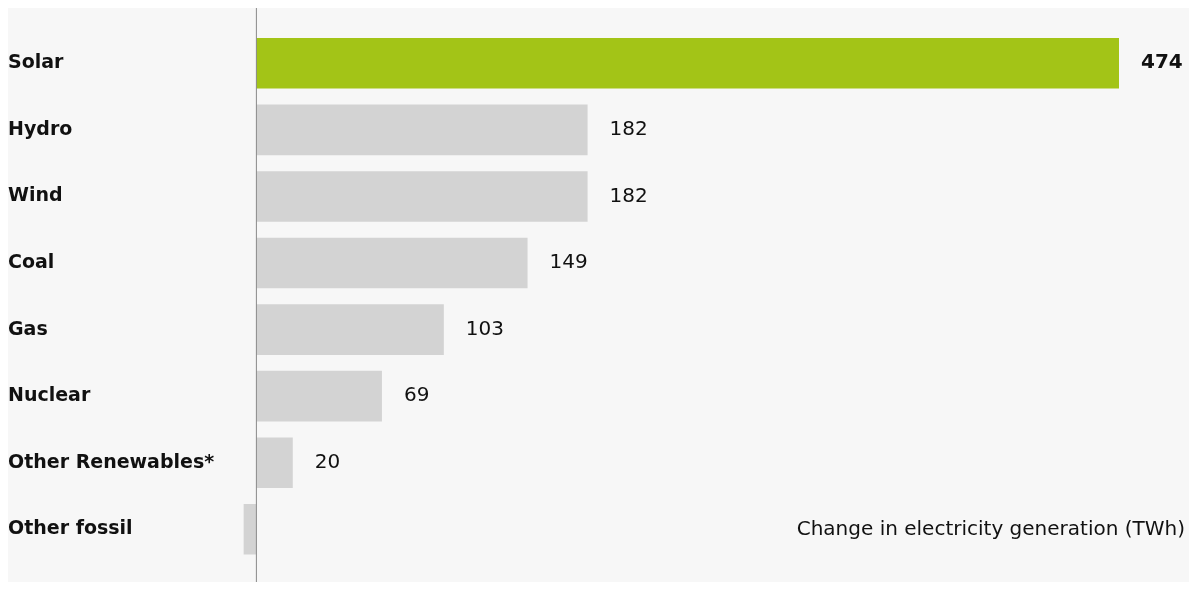 This screenshot has width=1197, height=590. What do you see at coordinates (28, 327) in the screenshot?
I see `y-tick-label: Gas` at bounding box center [28, 327].